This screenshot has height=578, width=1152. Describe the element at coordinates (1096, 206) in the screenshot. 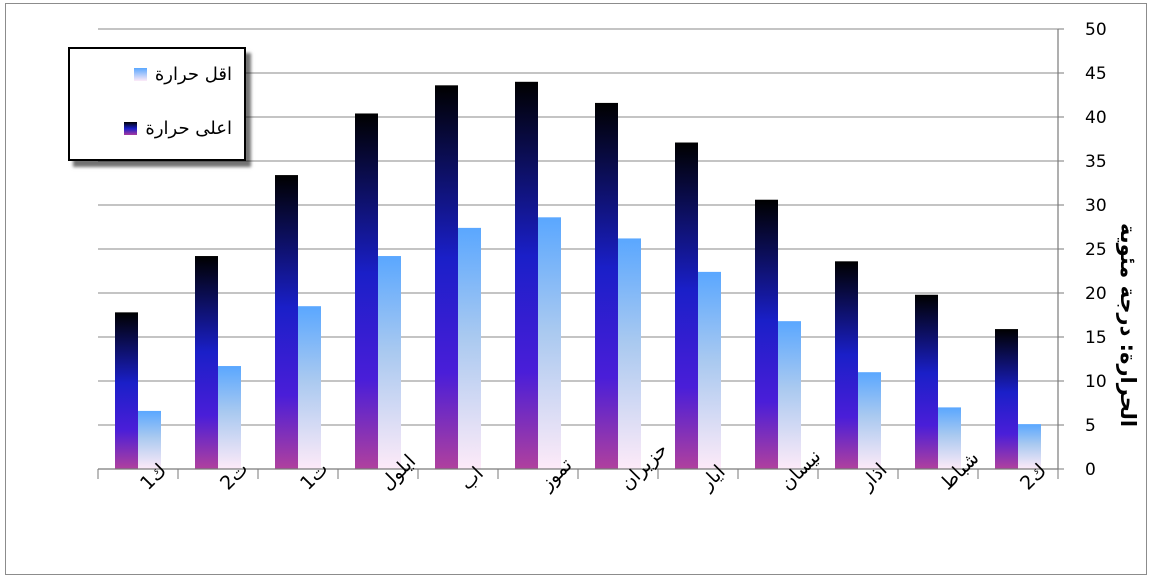

I see `y-tick-label: 30` at that location.